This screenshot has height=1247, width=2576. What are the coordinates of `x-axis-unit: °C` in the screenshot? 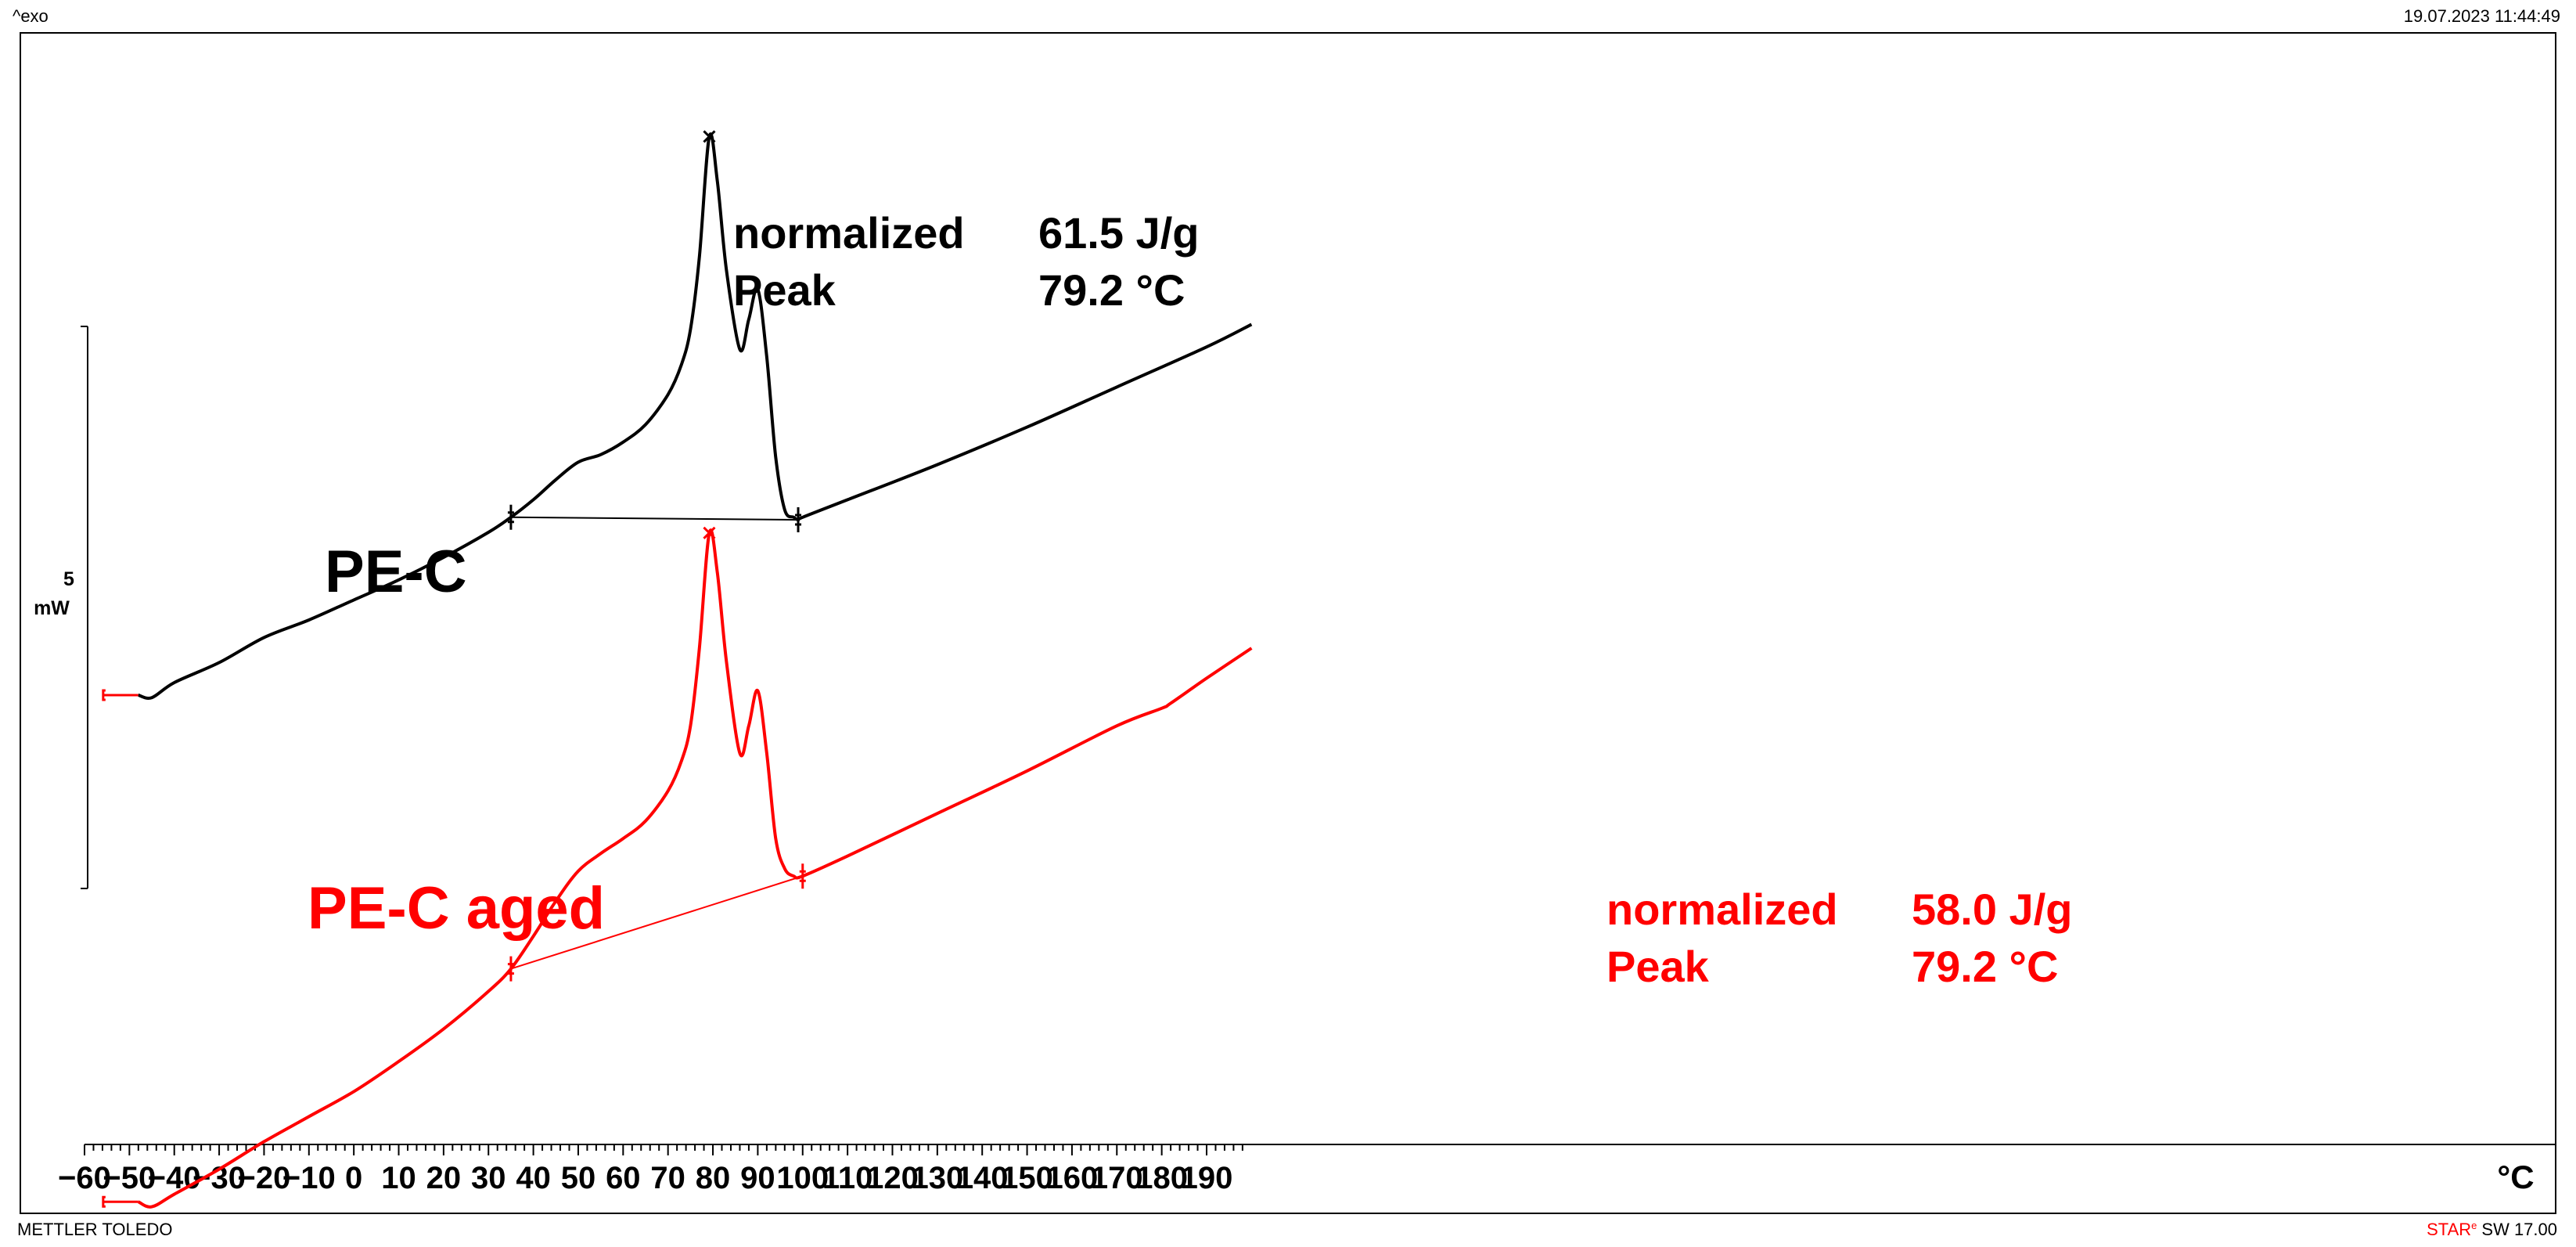 It's located at (2515, 1177).